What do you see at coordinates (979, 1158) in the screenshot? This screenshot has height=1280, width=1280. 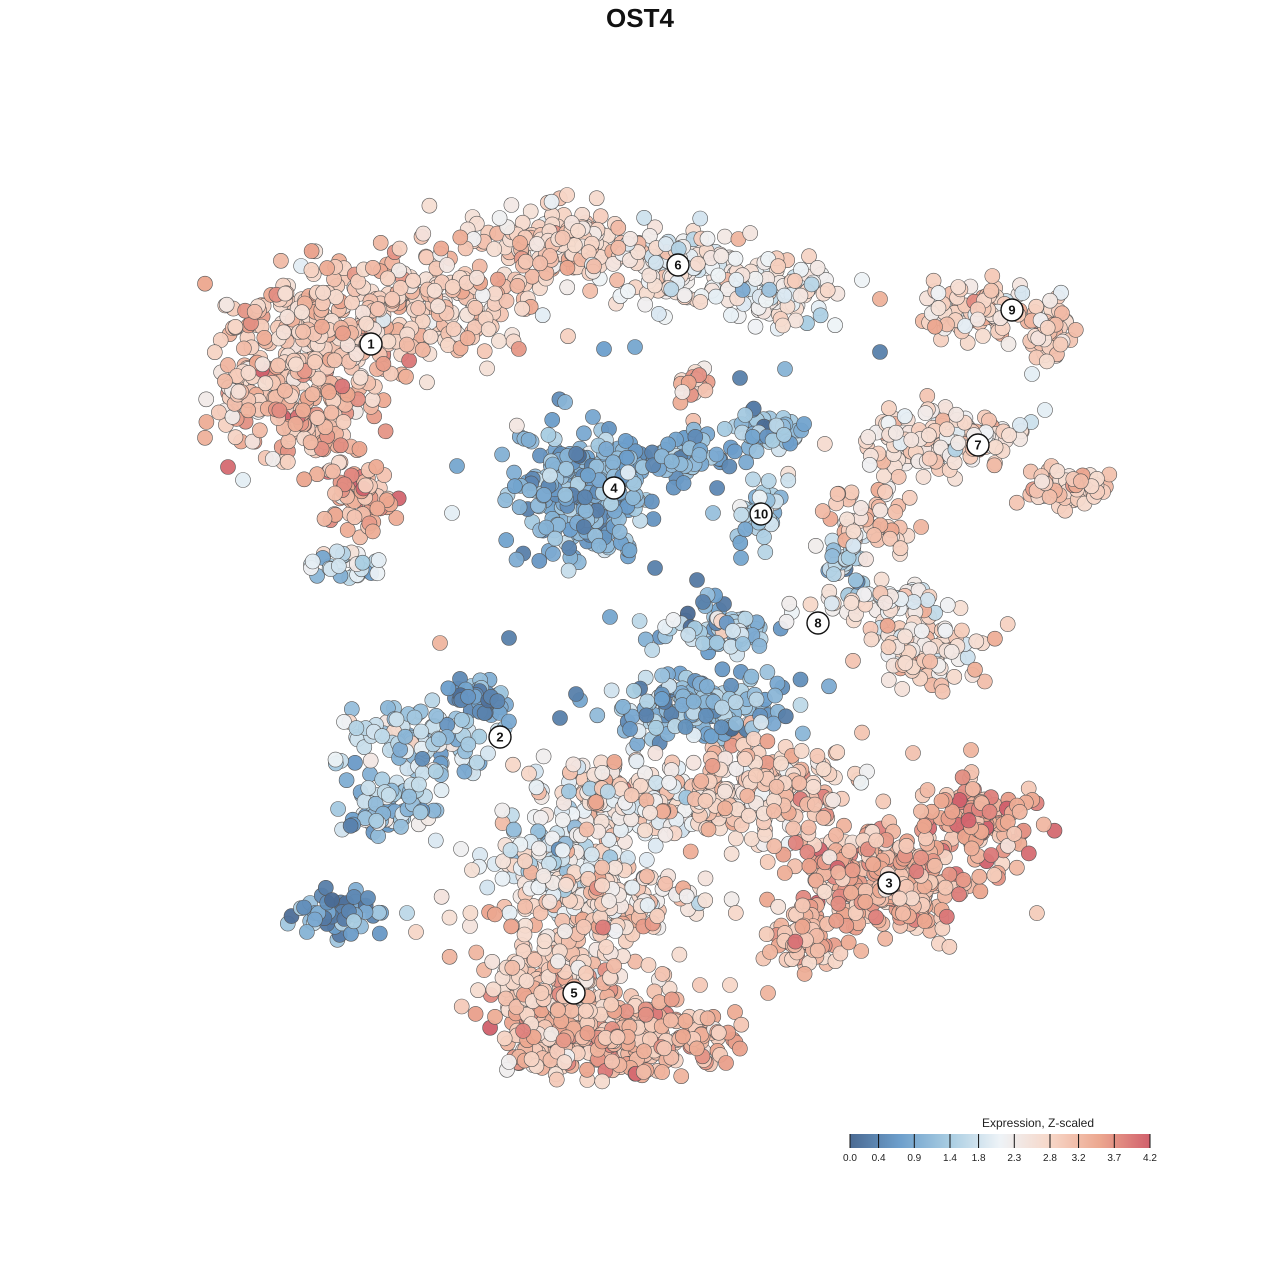 I see `legend-tick-label: 1.8` at bounding box center [979, 1158].